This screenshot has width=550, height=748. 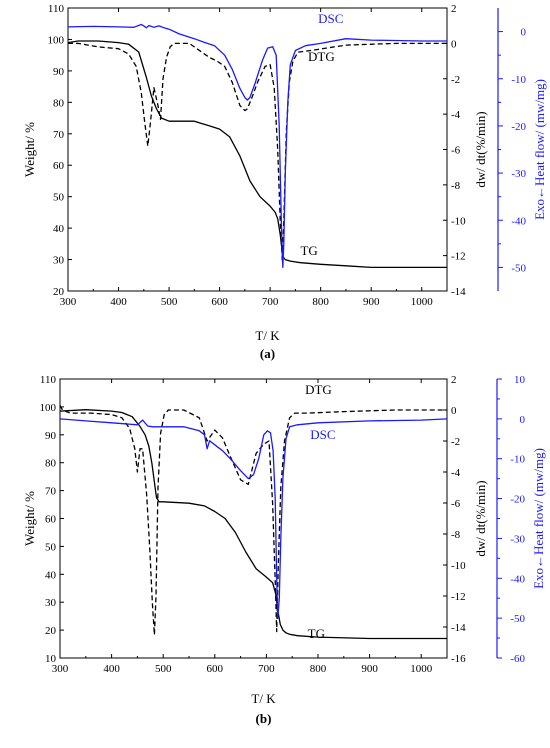 What do you see at coordinates (267, 353) in the screenshot?
I see `panel-label: (a)` at bounding box center [267, 353].